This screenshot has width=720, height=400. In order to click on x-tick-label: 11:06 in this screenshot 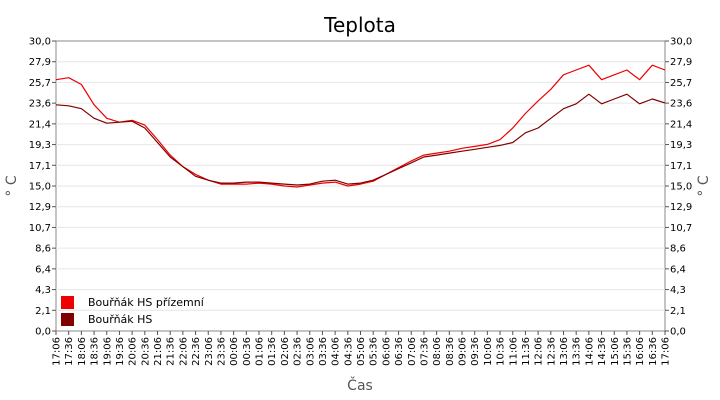, I will do `click(513, 351)`.